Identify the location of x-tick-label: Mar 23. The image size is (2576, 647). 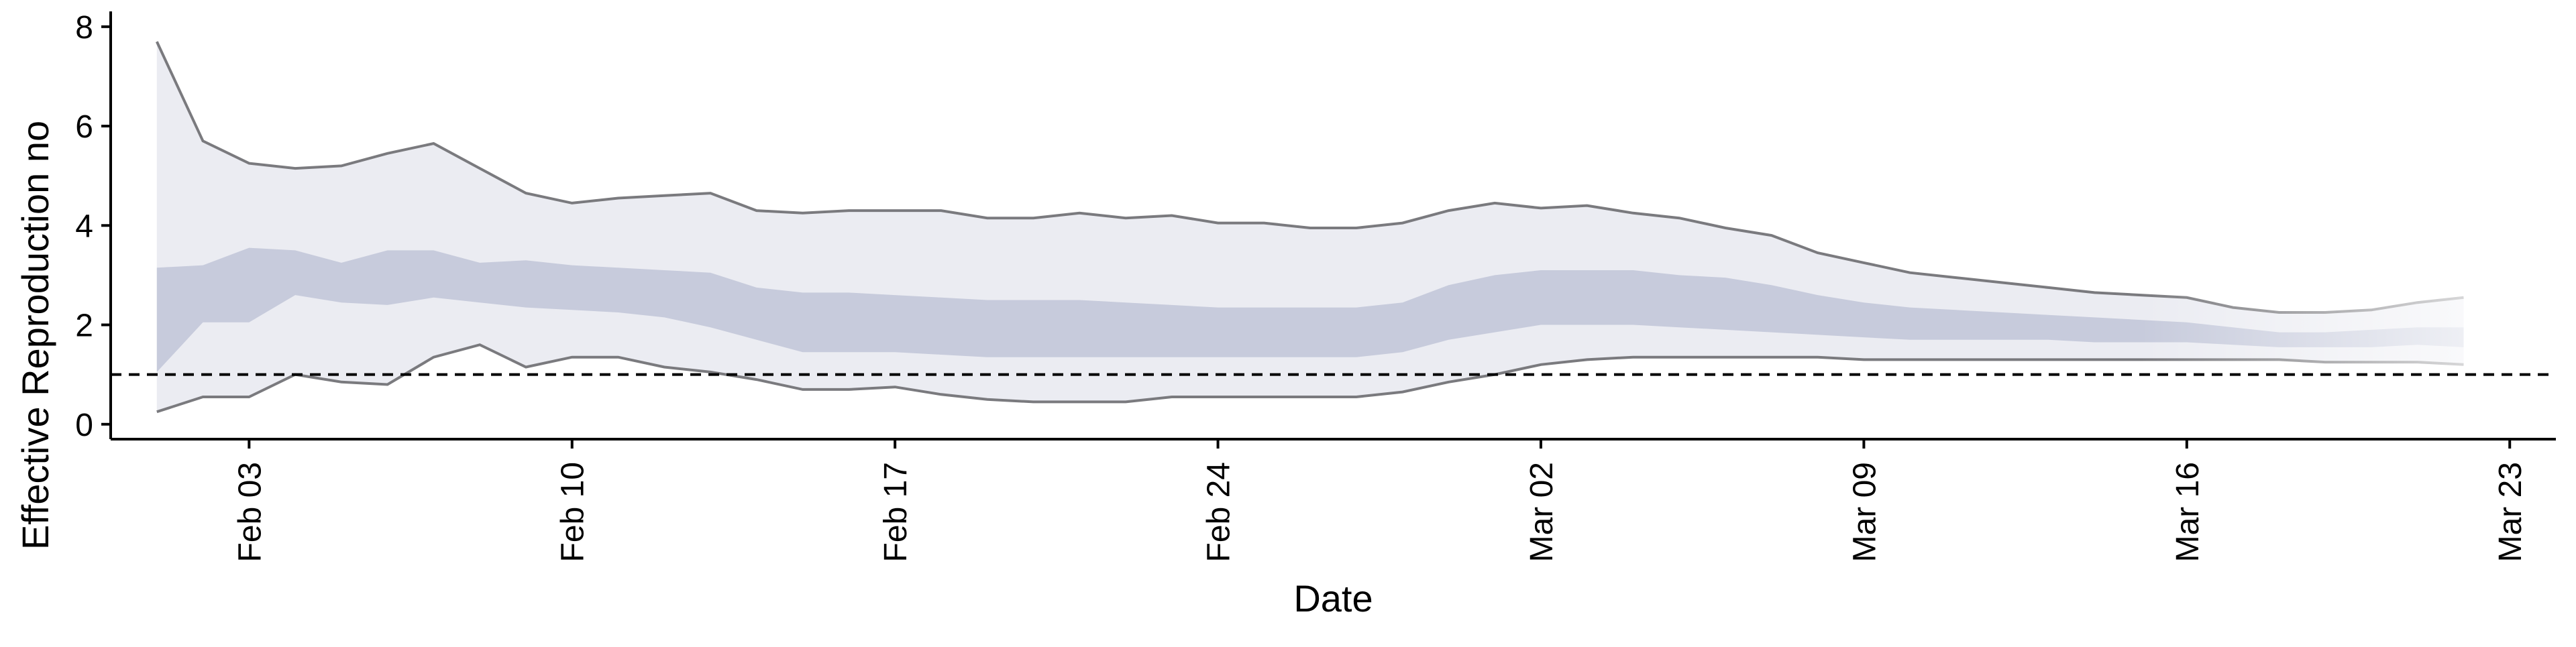
(2510, 512).